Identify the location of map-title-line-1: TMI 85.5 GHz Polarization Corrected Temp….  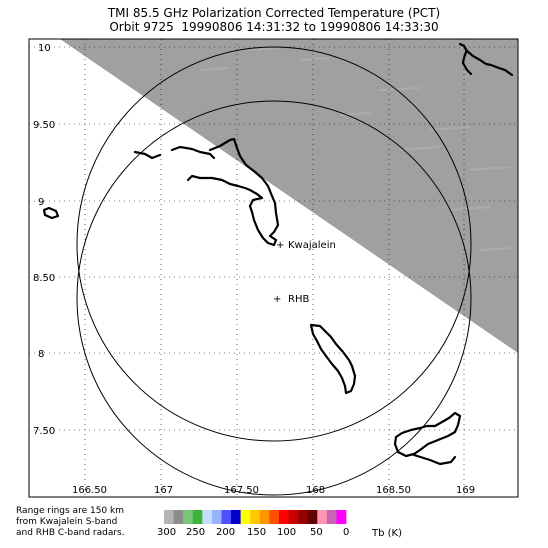
(274, 13).